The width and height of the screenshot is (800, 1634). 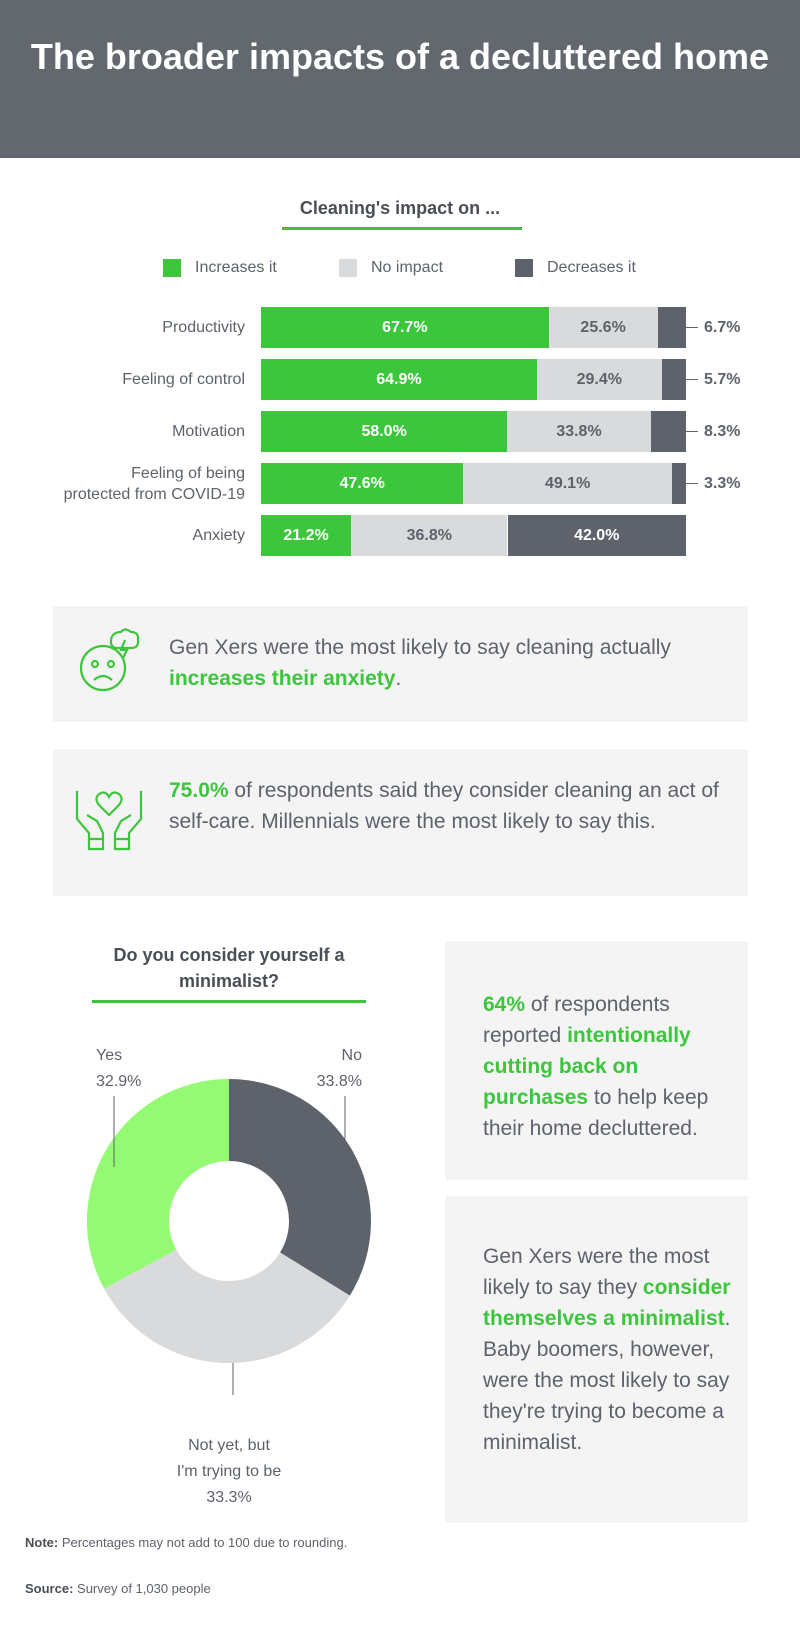 I want to click on legend-label: No impact, so click(x=407, y=267).